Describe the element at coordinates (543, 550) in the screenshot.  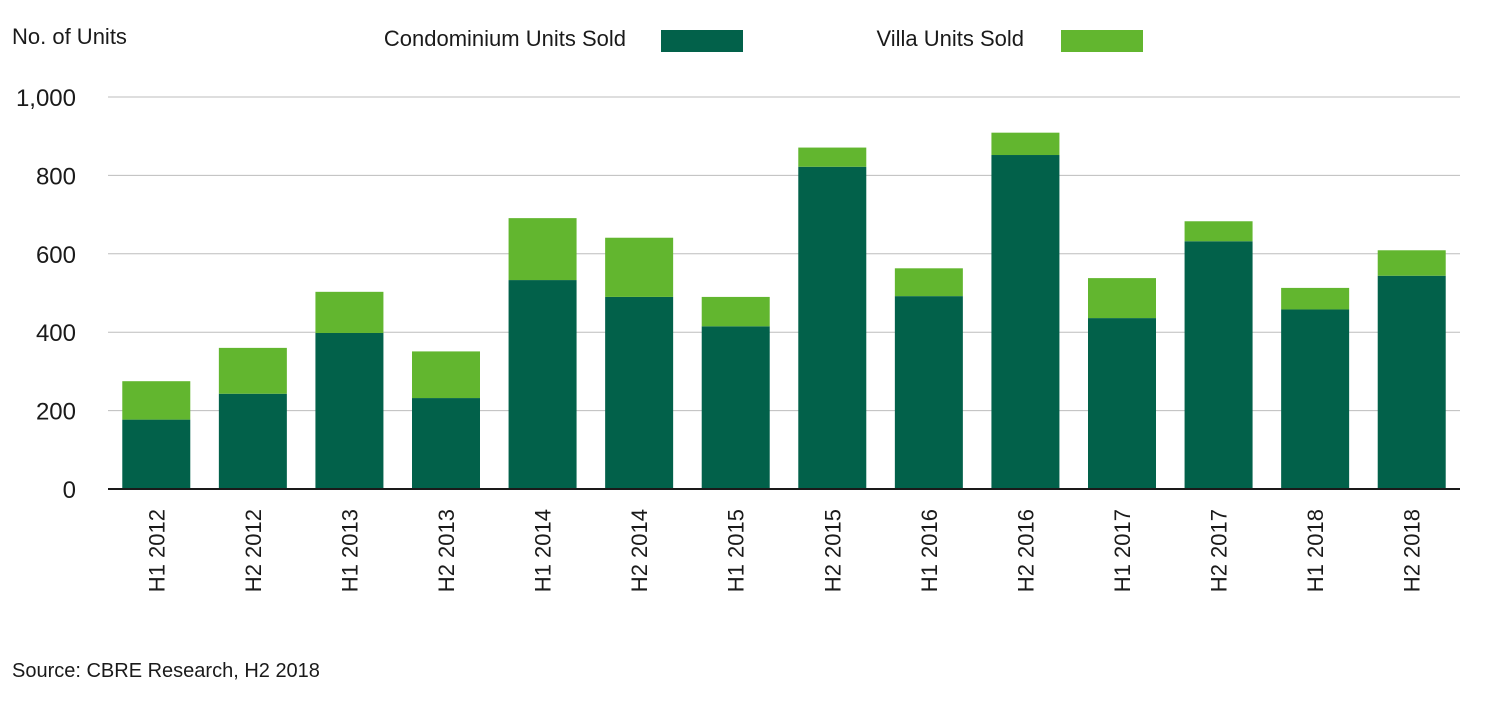
I see `x-tick-label: H1 2014` at that location.